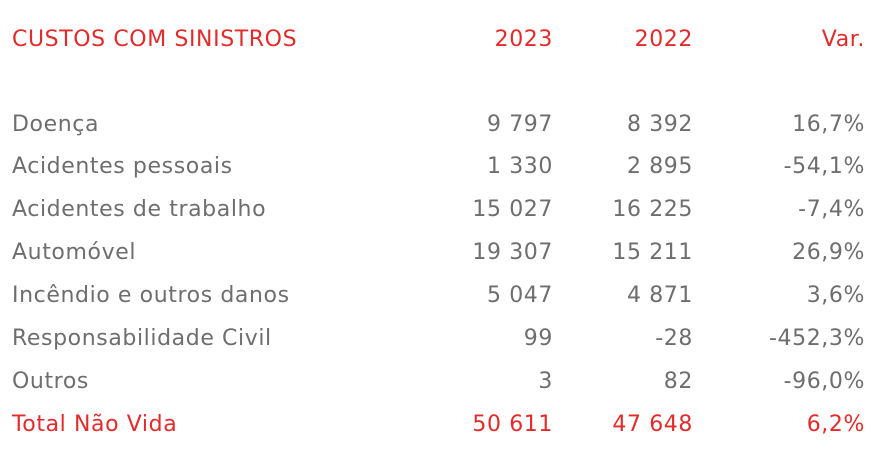 The width and height of the screenshot is (879, 453). What do you see at coordinates (520, 124) in the screenshot?
I see `value-2023: 9 797` at bounding box center [520, 124].